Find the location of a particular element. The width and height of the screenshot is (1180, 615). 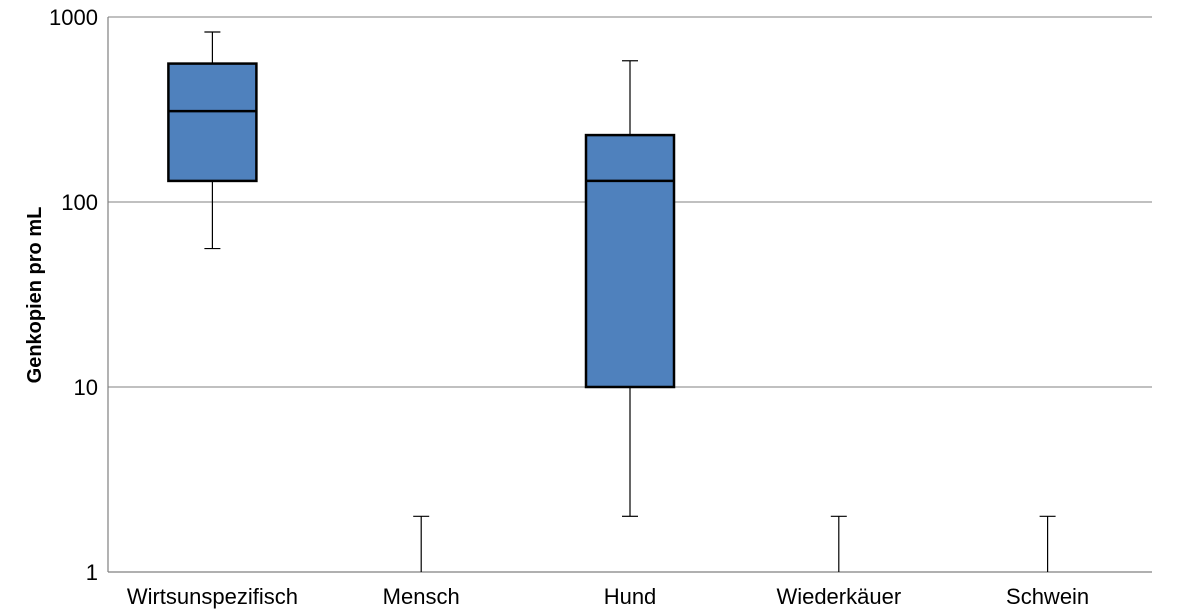

x-tick-label: Mensch is located at coordinates (421, 596).